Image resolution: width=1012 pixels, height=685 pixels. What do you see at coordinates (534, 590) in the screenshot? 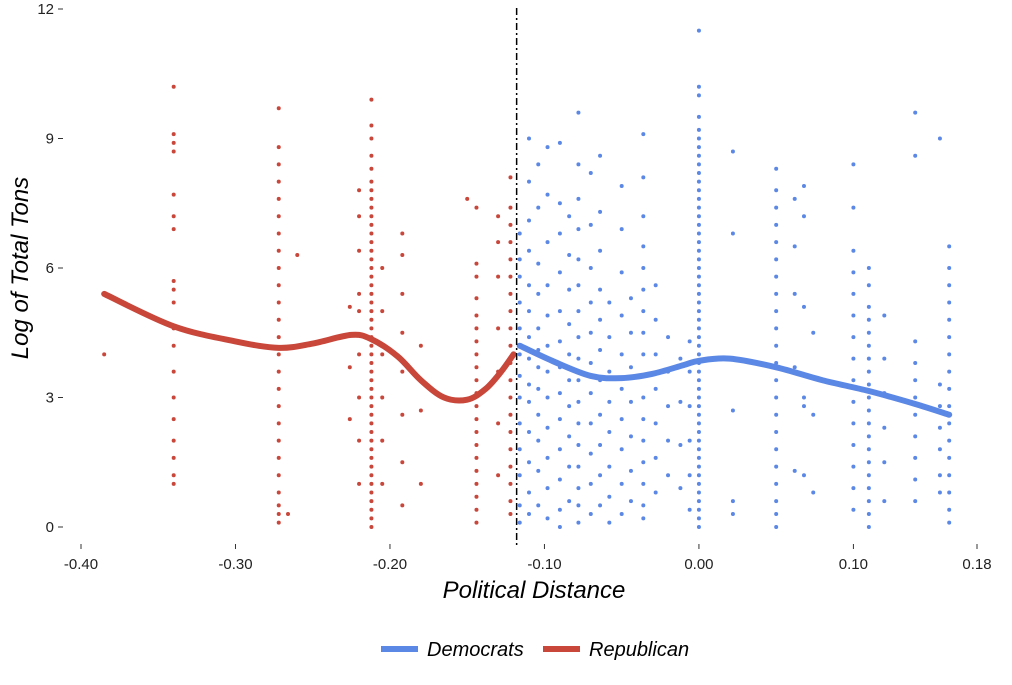
I see `x-axis-title: Political Distance` at bounding box center [534, 590].